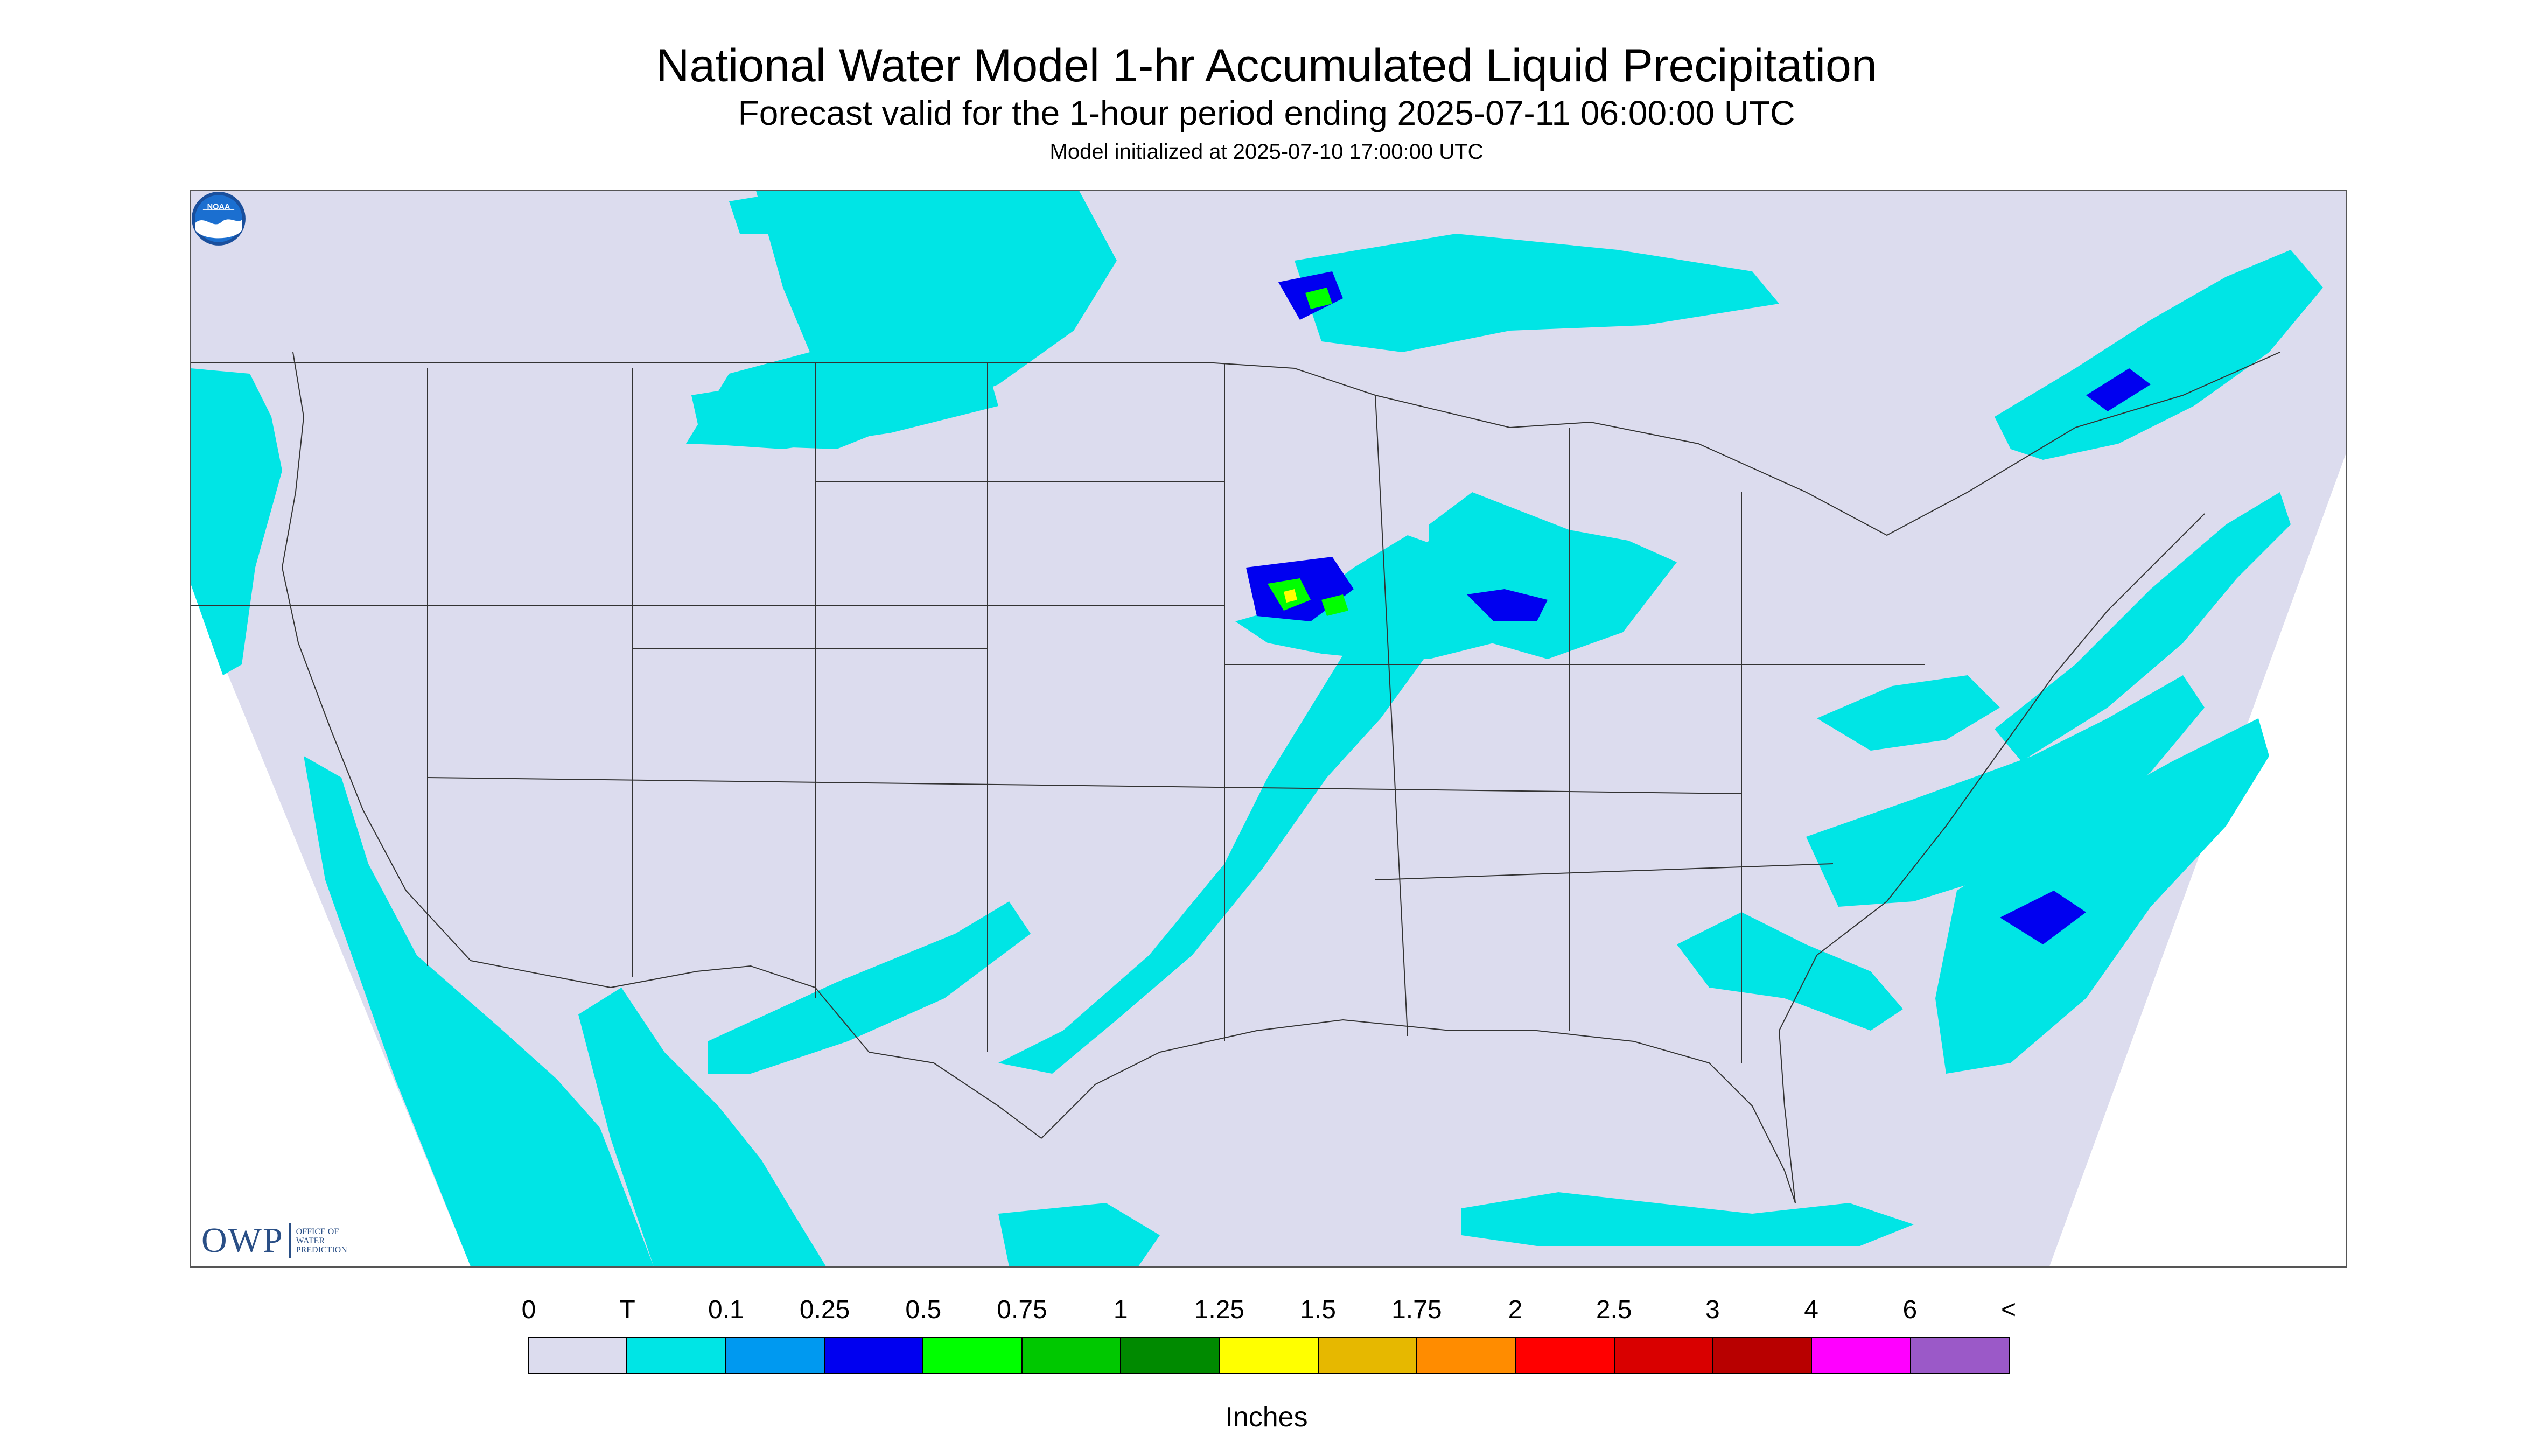 The image size is (2533, 1456). What do you see at coordinates (2005, 791) in the screenshot?
I see `precip-carolinas-coast` at bounding box center [2005, 791].